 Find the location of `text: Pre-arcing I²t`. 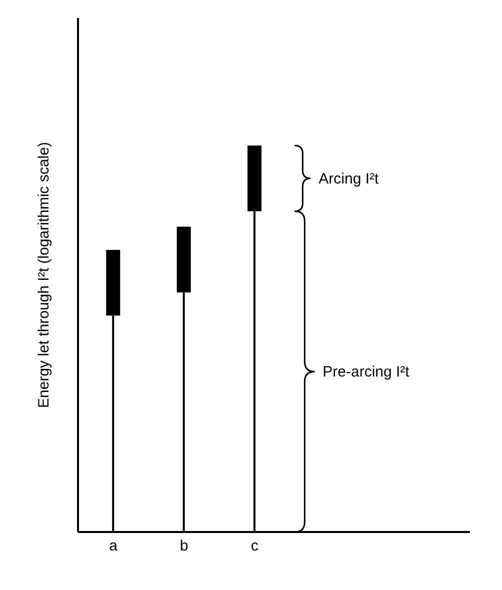

text: Pre-arcing I²t is located at coordinates (366, 372).